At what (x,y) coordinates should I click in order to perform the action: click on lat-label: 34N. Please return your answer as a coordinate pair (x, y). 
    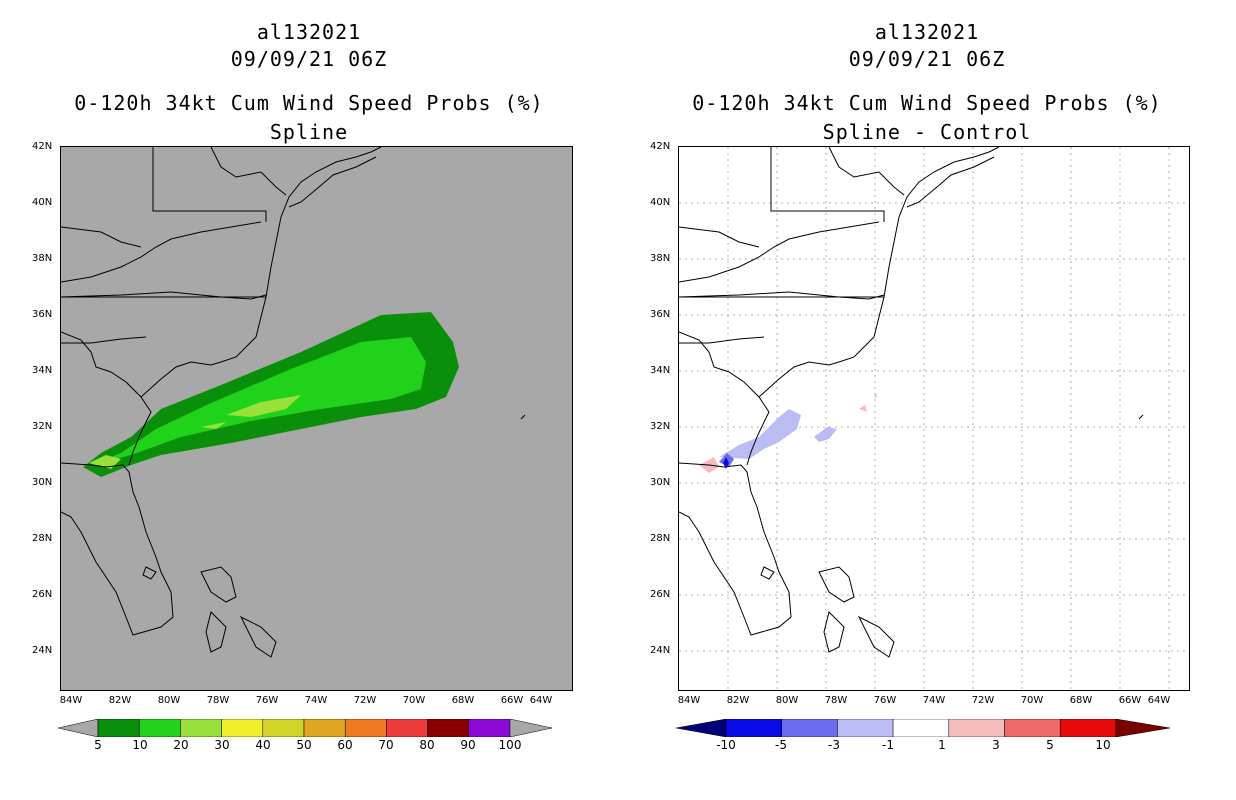
    Looking at the image, I should click on (660, 370).